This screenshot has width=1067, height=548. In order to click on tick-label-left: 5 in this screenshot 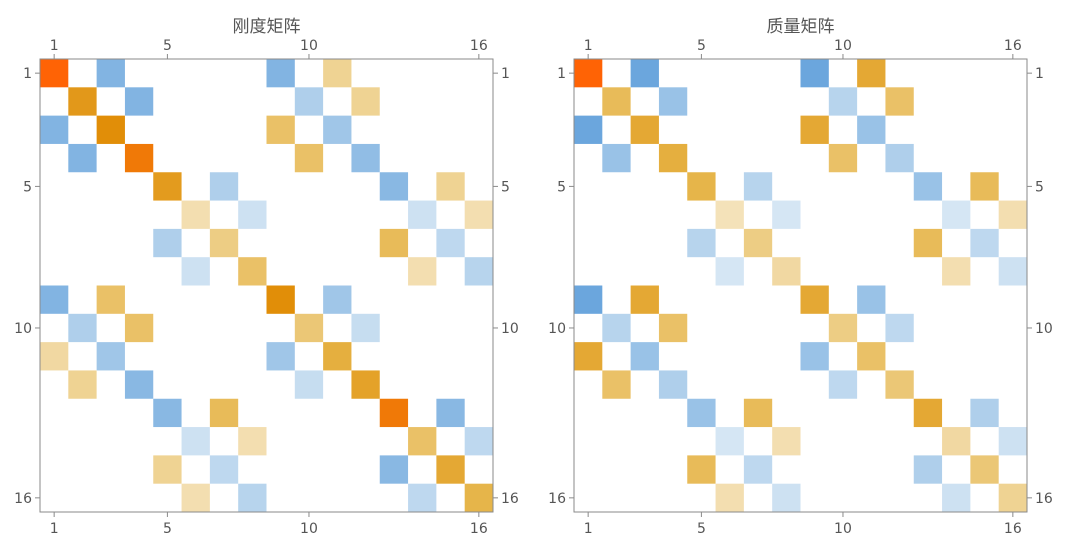, I will do `click(561, 187)`.